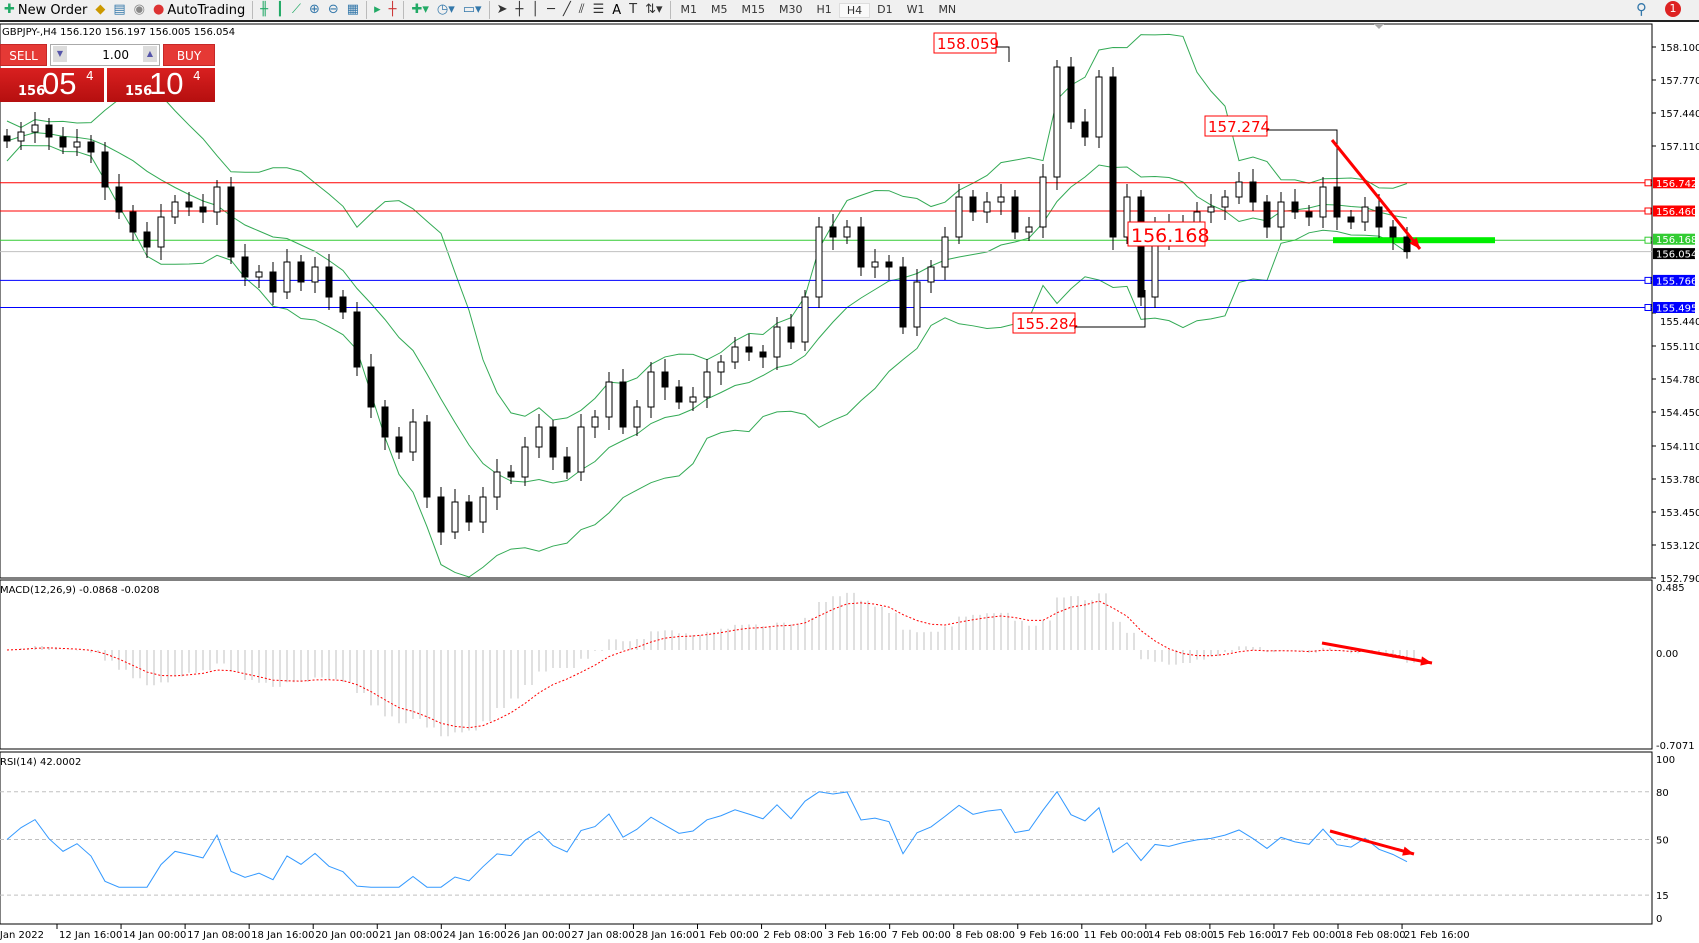 The width and height of the screenshot is (1699, 943). Describe the element at coordinates (753, 9) in the screenshot. I see `timeframe-m15: M15` at that location.